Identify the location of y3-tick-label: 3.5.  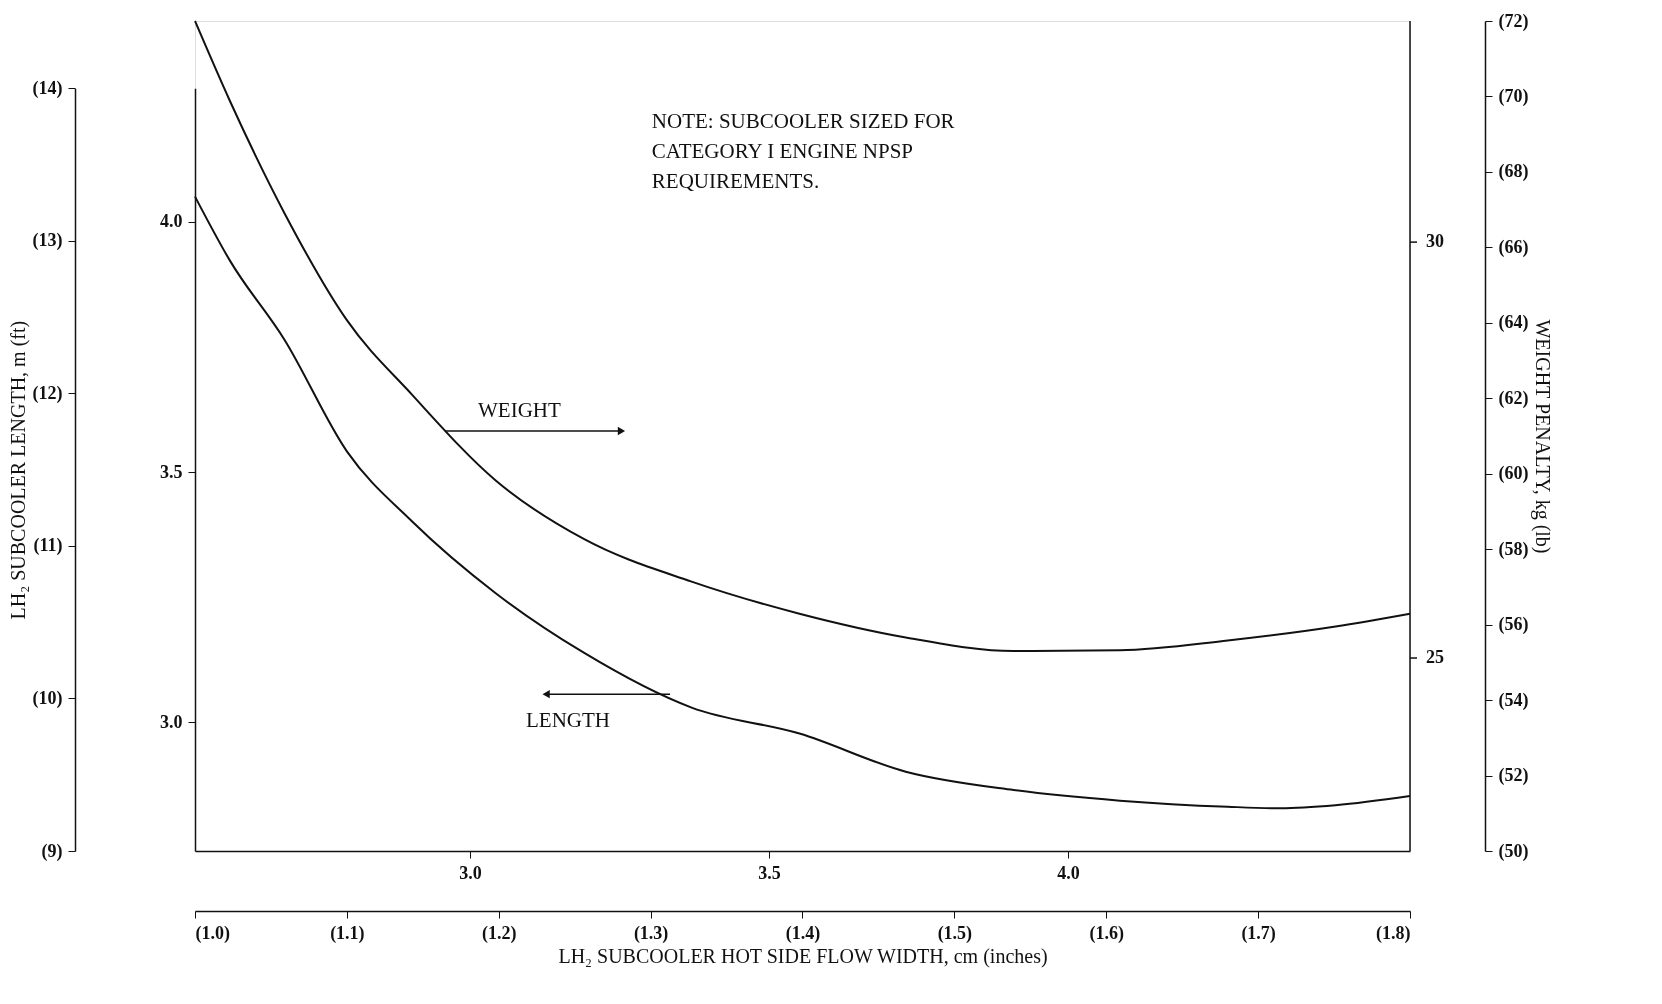
(171, 471).